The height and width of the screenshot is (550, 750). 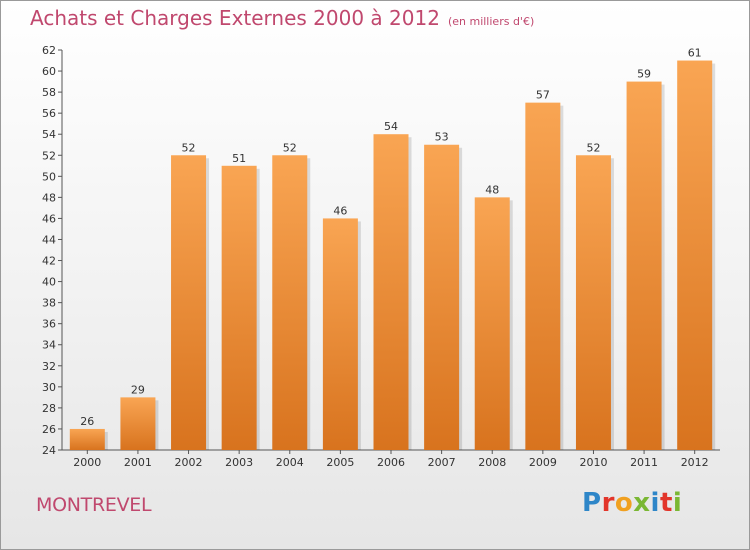 What do you see at coordinates (49, 155) in the screenshot?
I see `y-tick-label: 52` at bounding box center [49, 155].